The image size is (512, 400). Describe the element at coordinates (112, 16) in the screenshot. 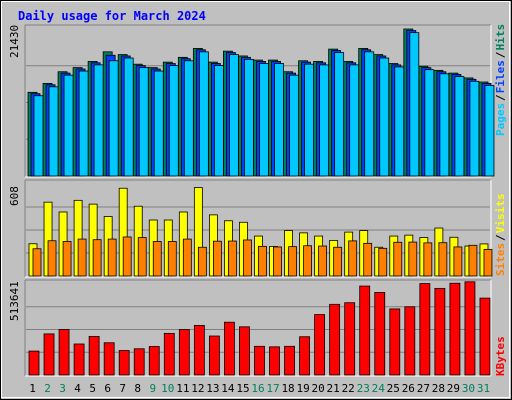

I see `chart-title: Daily usage for March 2024` at that location.